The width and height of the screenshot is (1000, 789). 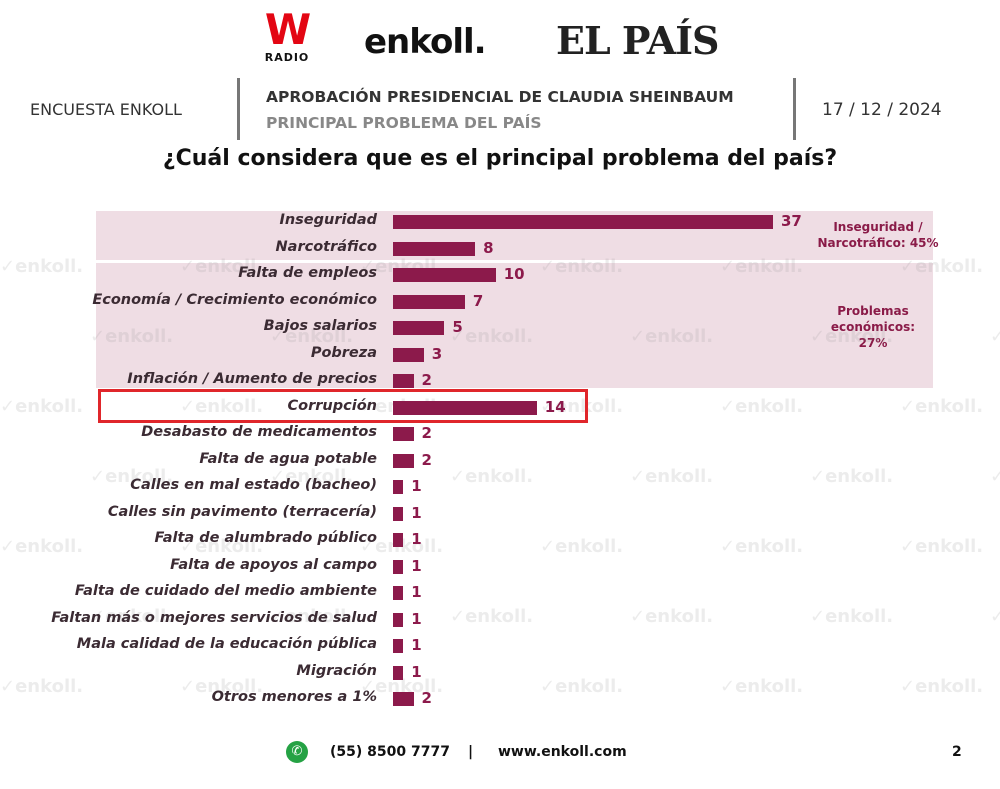 I want to click on el-pais-logo: EL PAÍS, so click(x=637, y=40).